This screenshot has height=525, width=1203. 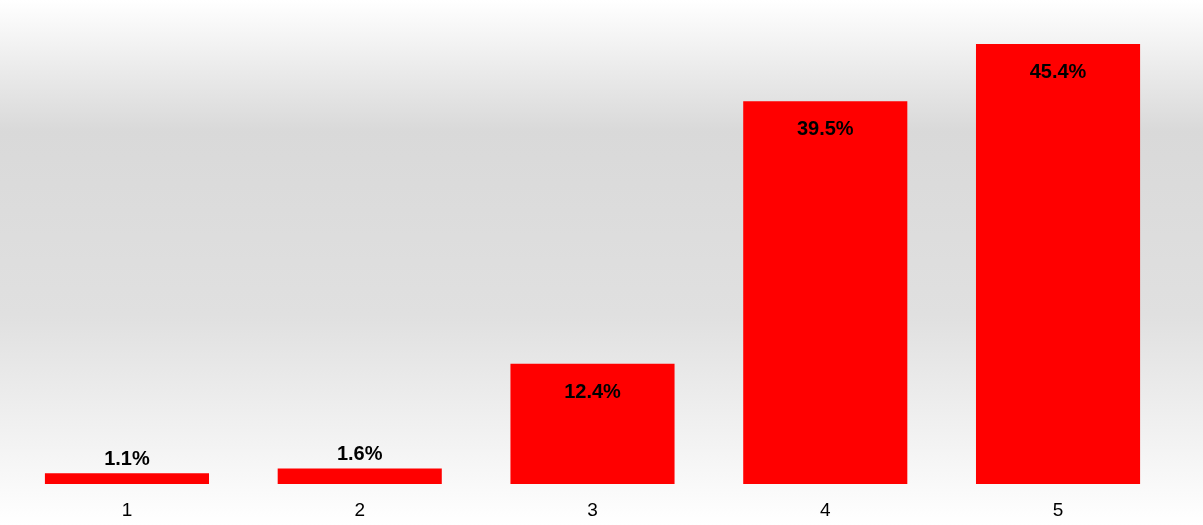 I want to click on data-label: 1.1%, so click(x=127, y=458).